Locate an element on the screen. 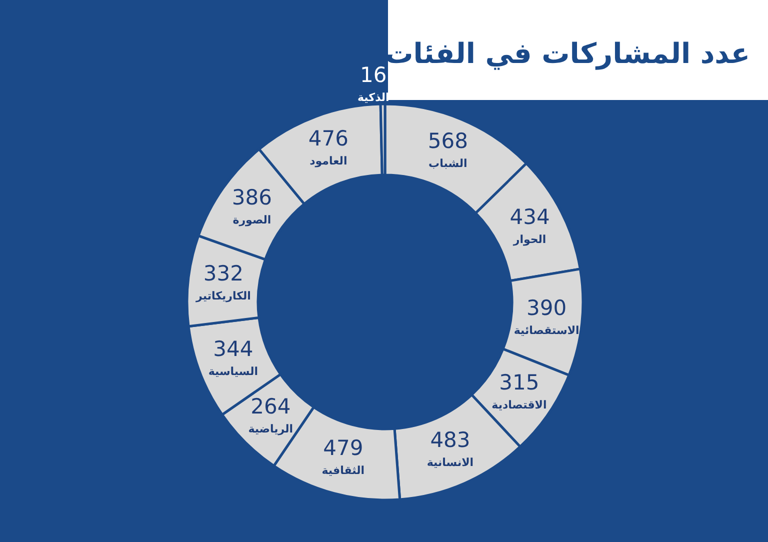 This screenshot has width=768, height=542. data-label: 568 is located at coordinates (448, 141).